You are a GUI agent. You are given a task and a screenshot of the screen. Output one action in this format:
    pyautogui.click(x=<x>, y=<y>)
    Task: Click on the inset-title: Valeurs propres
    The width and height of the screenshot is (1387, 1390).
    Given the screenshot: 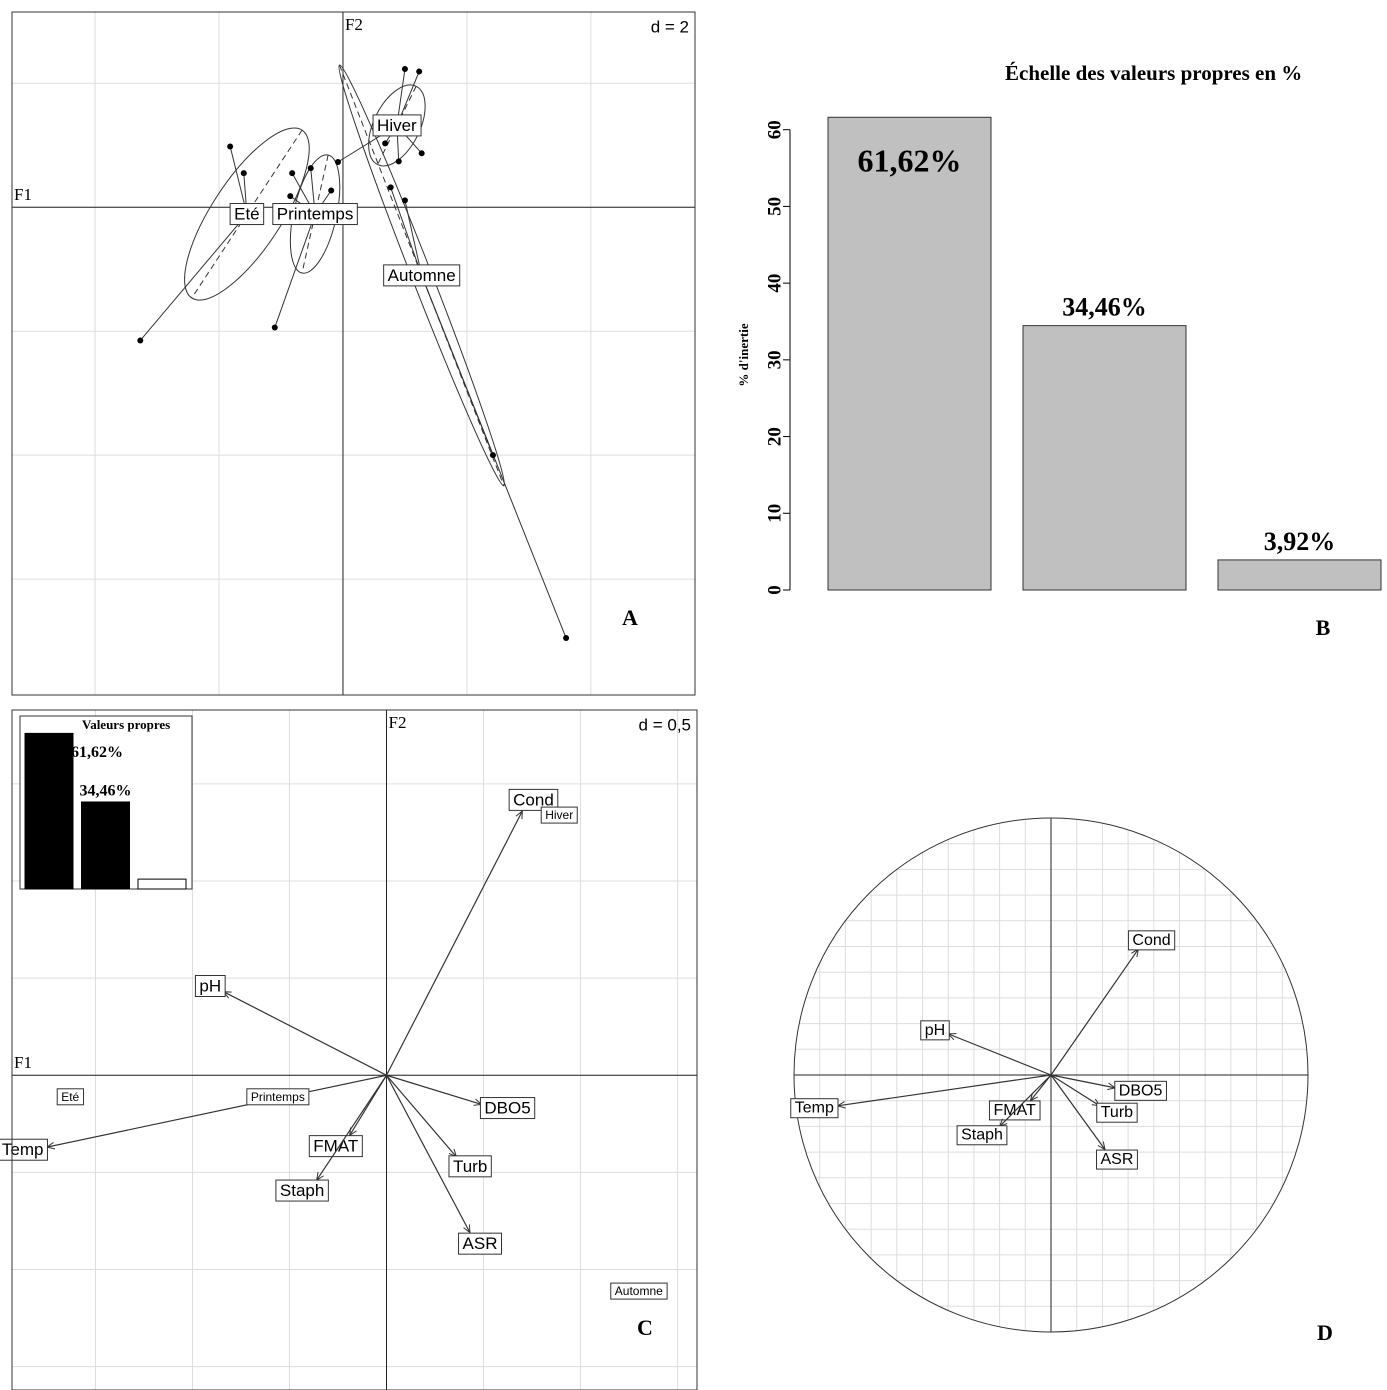 What is the action you would take?
    pyautogui.click(x=126, y=724)
    